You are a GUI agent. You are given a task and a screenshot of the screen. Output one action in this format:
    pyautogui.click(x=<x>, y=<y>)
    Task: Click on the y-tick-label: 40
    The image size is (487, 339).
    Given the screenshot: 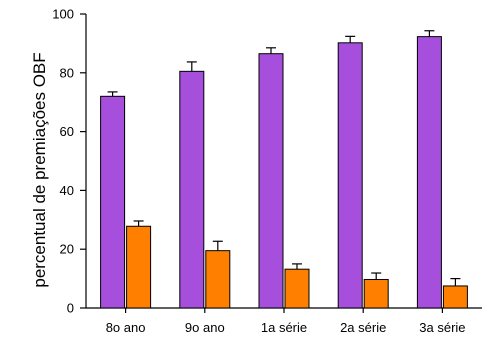 What is the action you would take?
    pyautogui.click(x=67, y=190)
    